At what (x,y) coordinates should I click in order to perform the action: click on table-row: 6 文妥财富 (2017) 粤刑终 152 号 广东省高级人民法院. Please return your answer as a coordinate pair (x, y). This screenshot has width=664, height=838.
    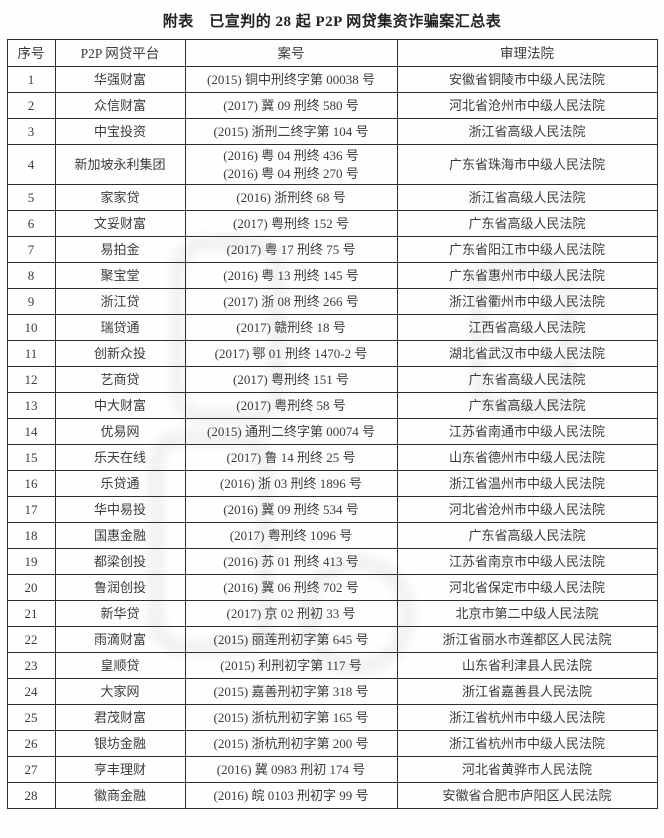
    Looking at the image, I should click on (332, 223).